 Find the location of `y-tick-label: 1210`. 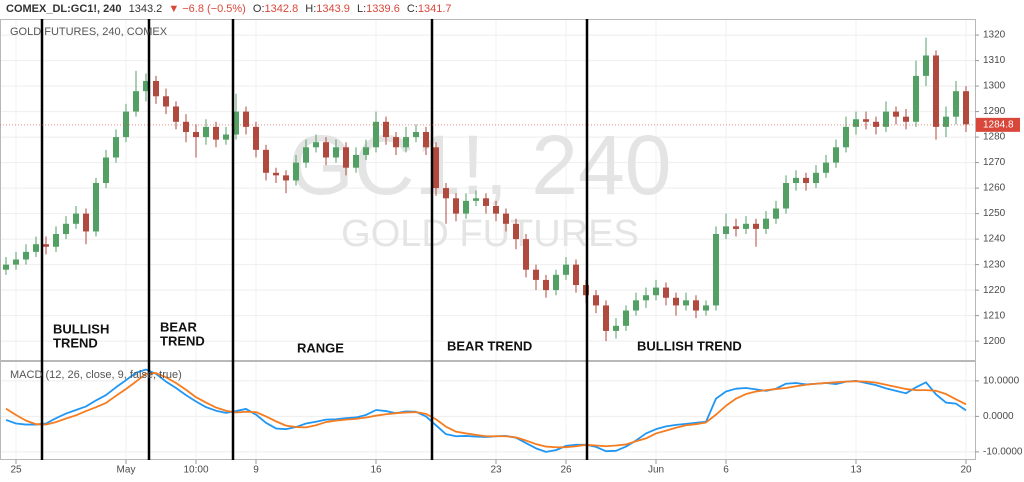

y-tick-label: 1210 is located at coordinates (994, 315).